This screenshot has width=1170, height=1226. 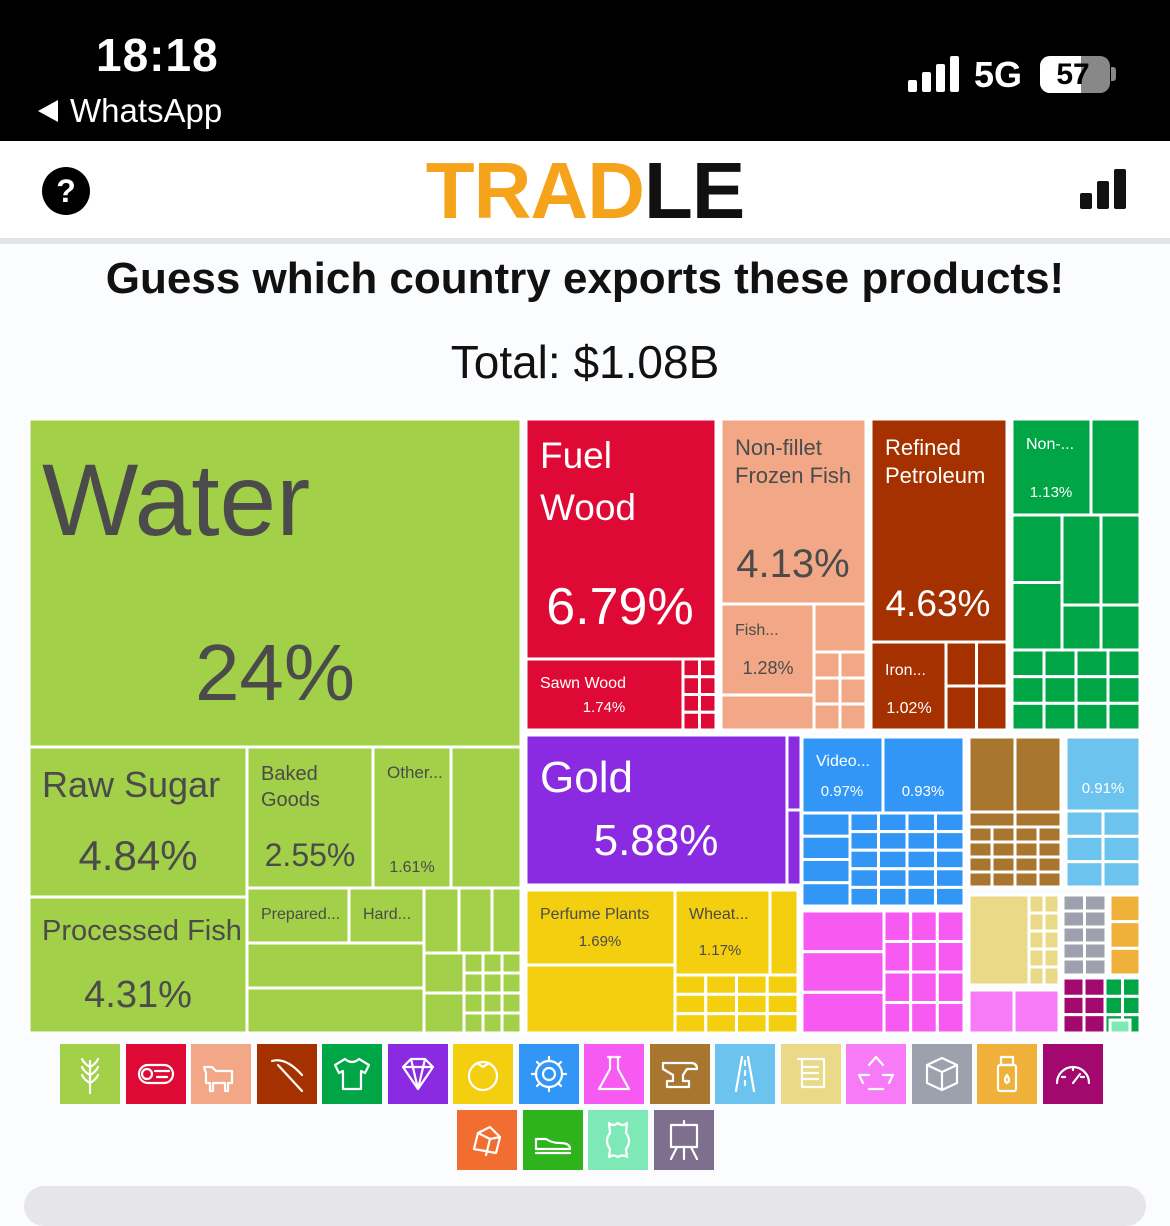 I want to click on back-to-app-link: WhatsApp, so click(x=130, y=111).